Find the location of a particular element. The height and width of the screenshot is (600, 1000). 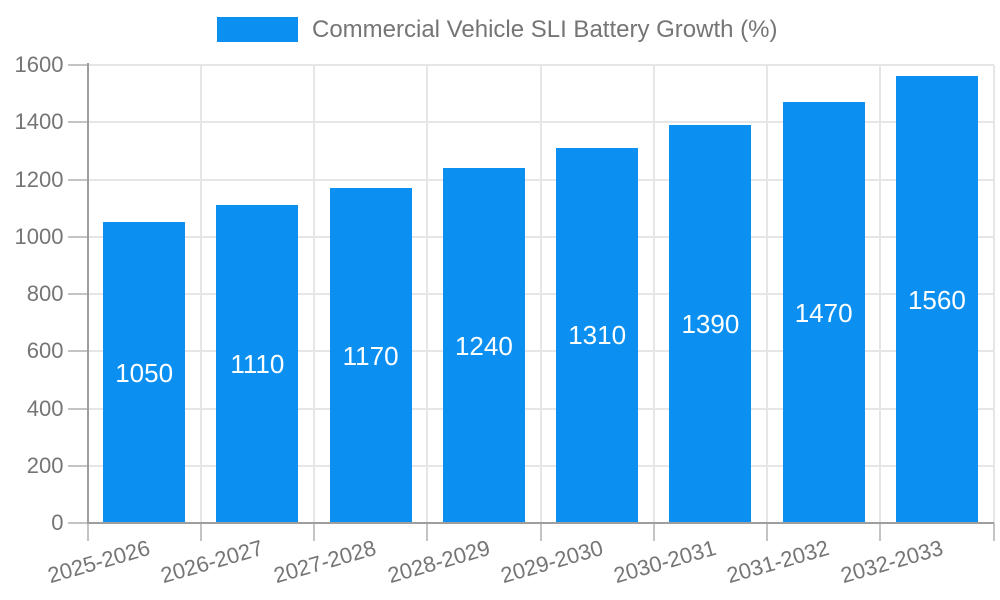

legend-swatch is located at coordinates (257, 29).